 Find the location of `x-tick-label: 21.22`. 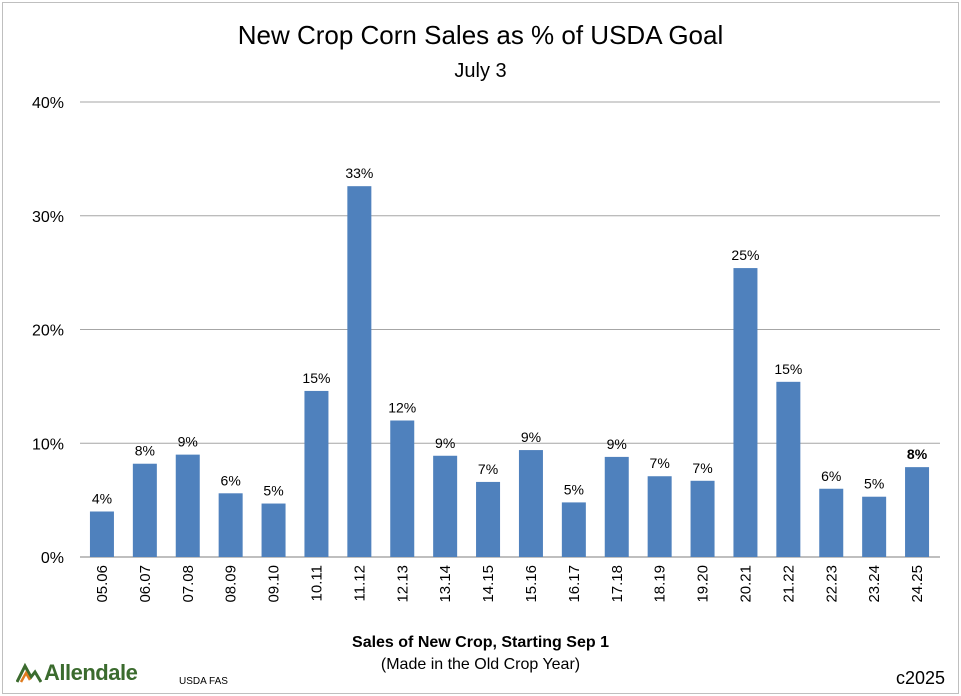

x-tick-label: 21.22 is located at coordinates (788, 584).